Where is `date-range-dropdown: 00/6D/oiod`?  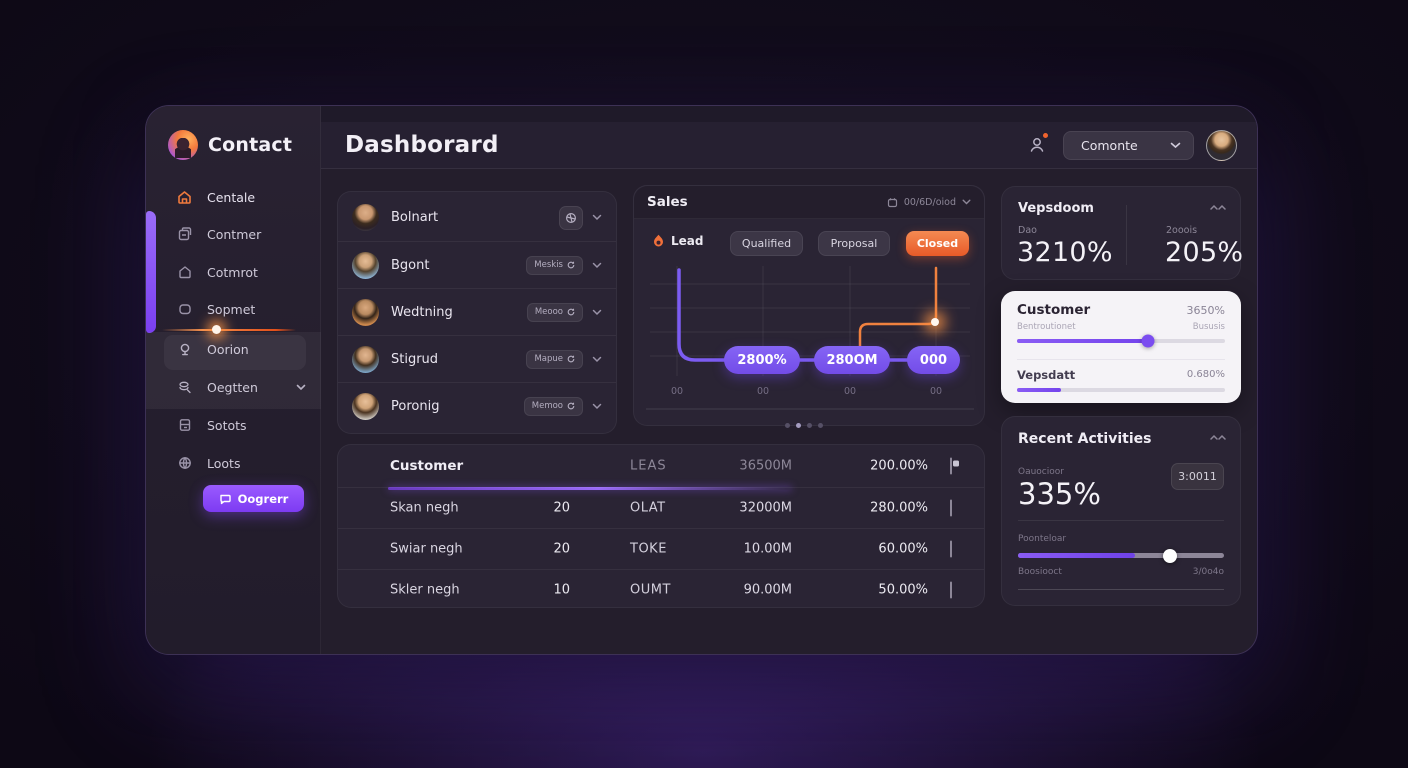 date-range-dropdown: 00/6D/oiod is located at coordinates (929, 202).